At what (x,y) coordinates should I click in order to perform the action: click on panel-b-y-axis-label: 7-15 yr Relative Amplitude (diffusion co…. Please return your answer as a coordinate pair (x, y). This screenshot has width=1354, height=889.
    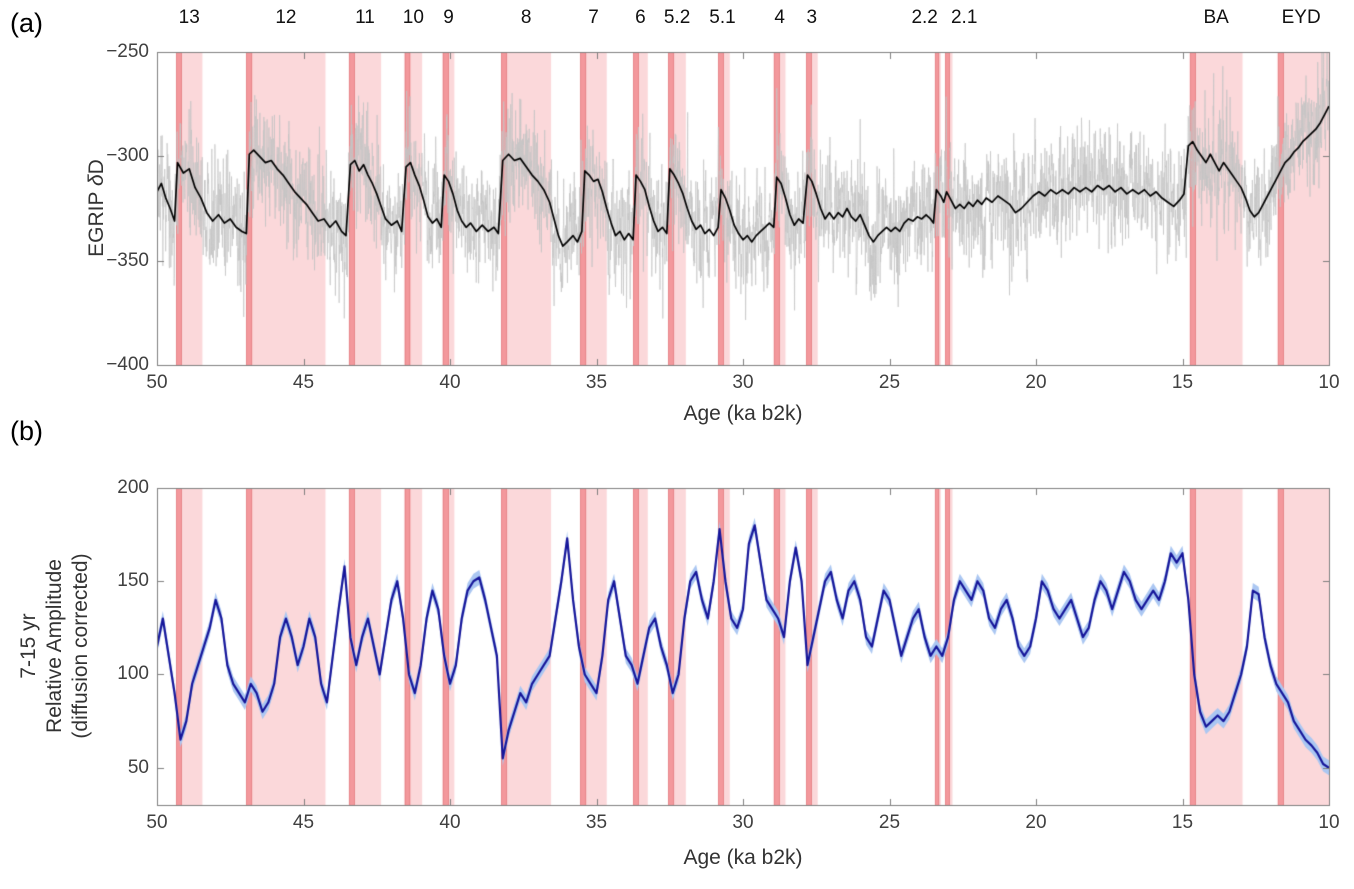
    Looking at the image, I should click on (55, 646).